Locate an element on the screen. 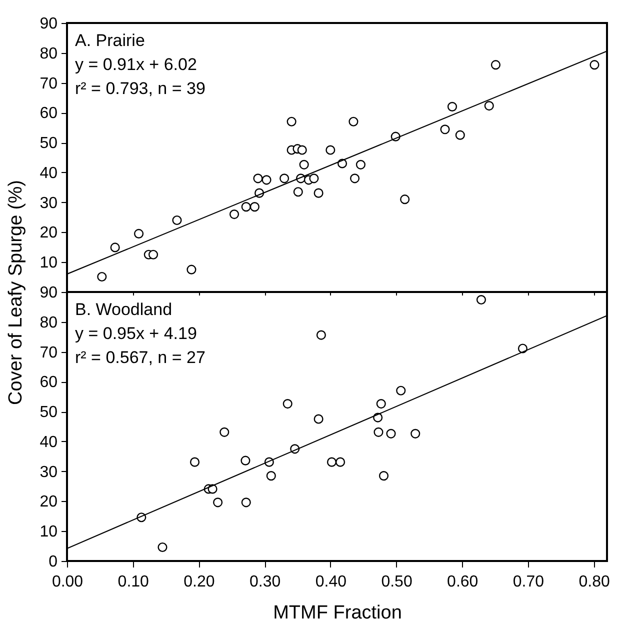 The width and height of the screenshot is (643, 626). x-tick-label: 0.00 is located at coordinates (68, 582).